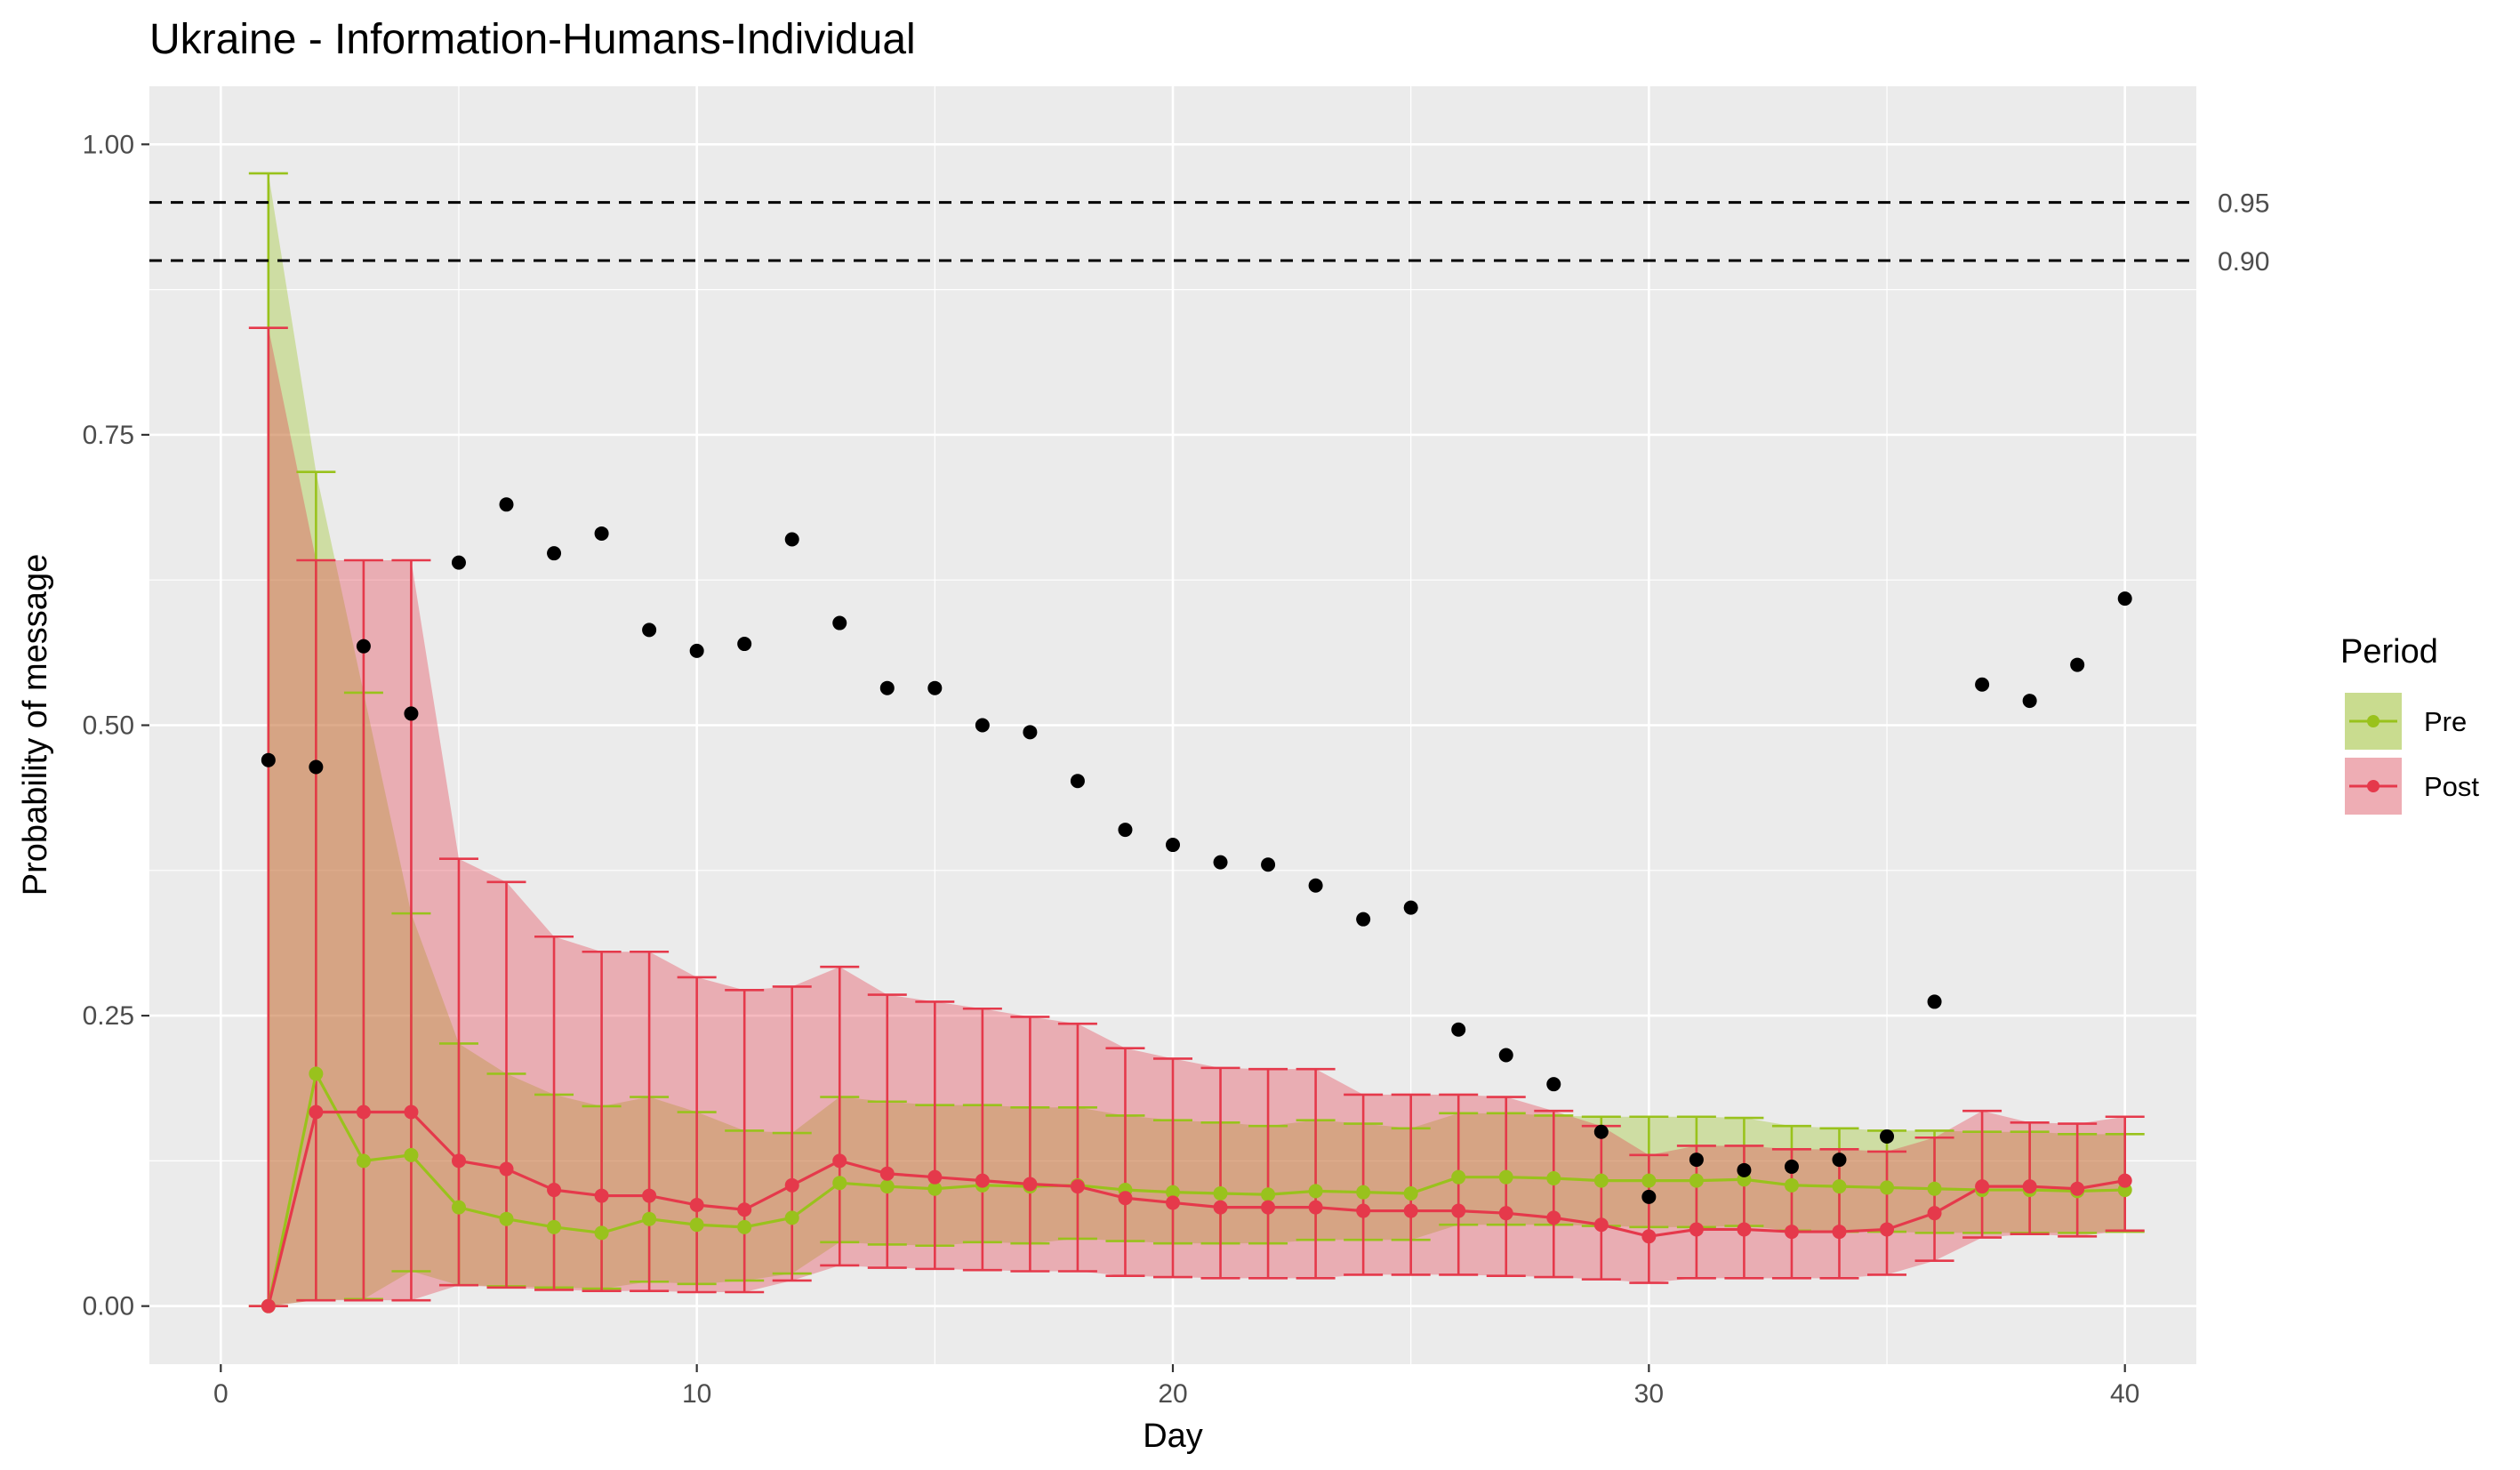 The height and width of the screenshot is (1470, 2520). I want to click on y-tick-label: 0.50, so click(109, 726).